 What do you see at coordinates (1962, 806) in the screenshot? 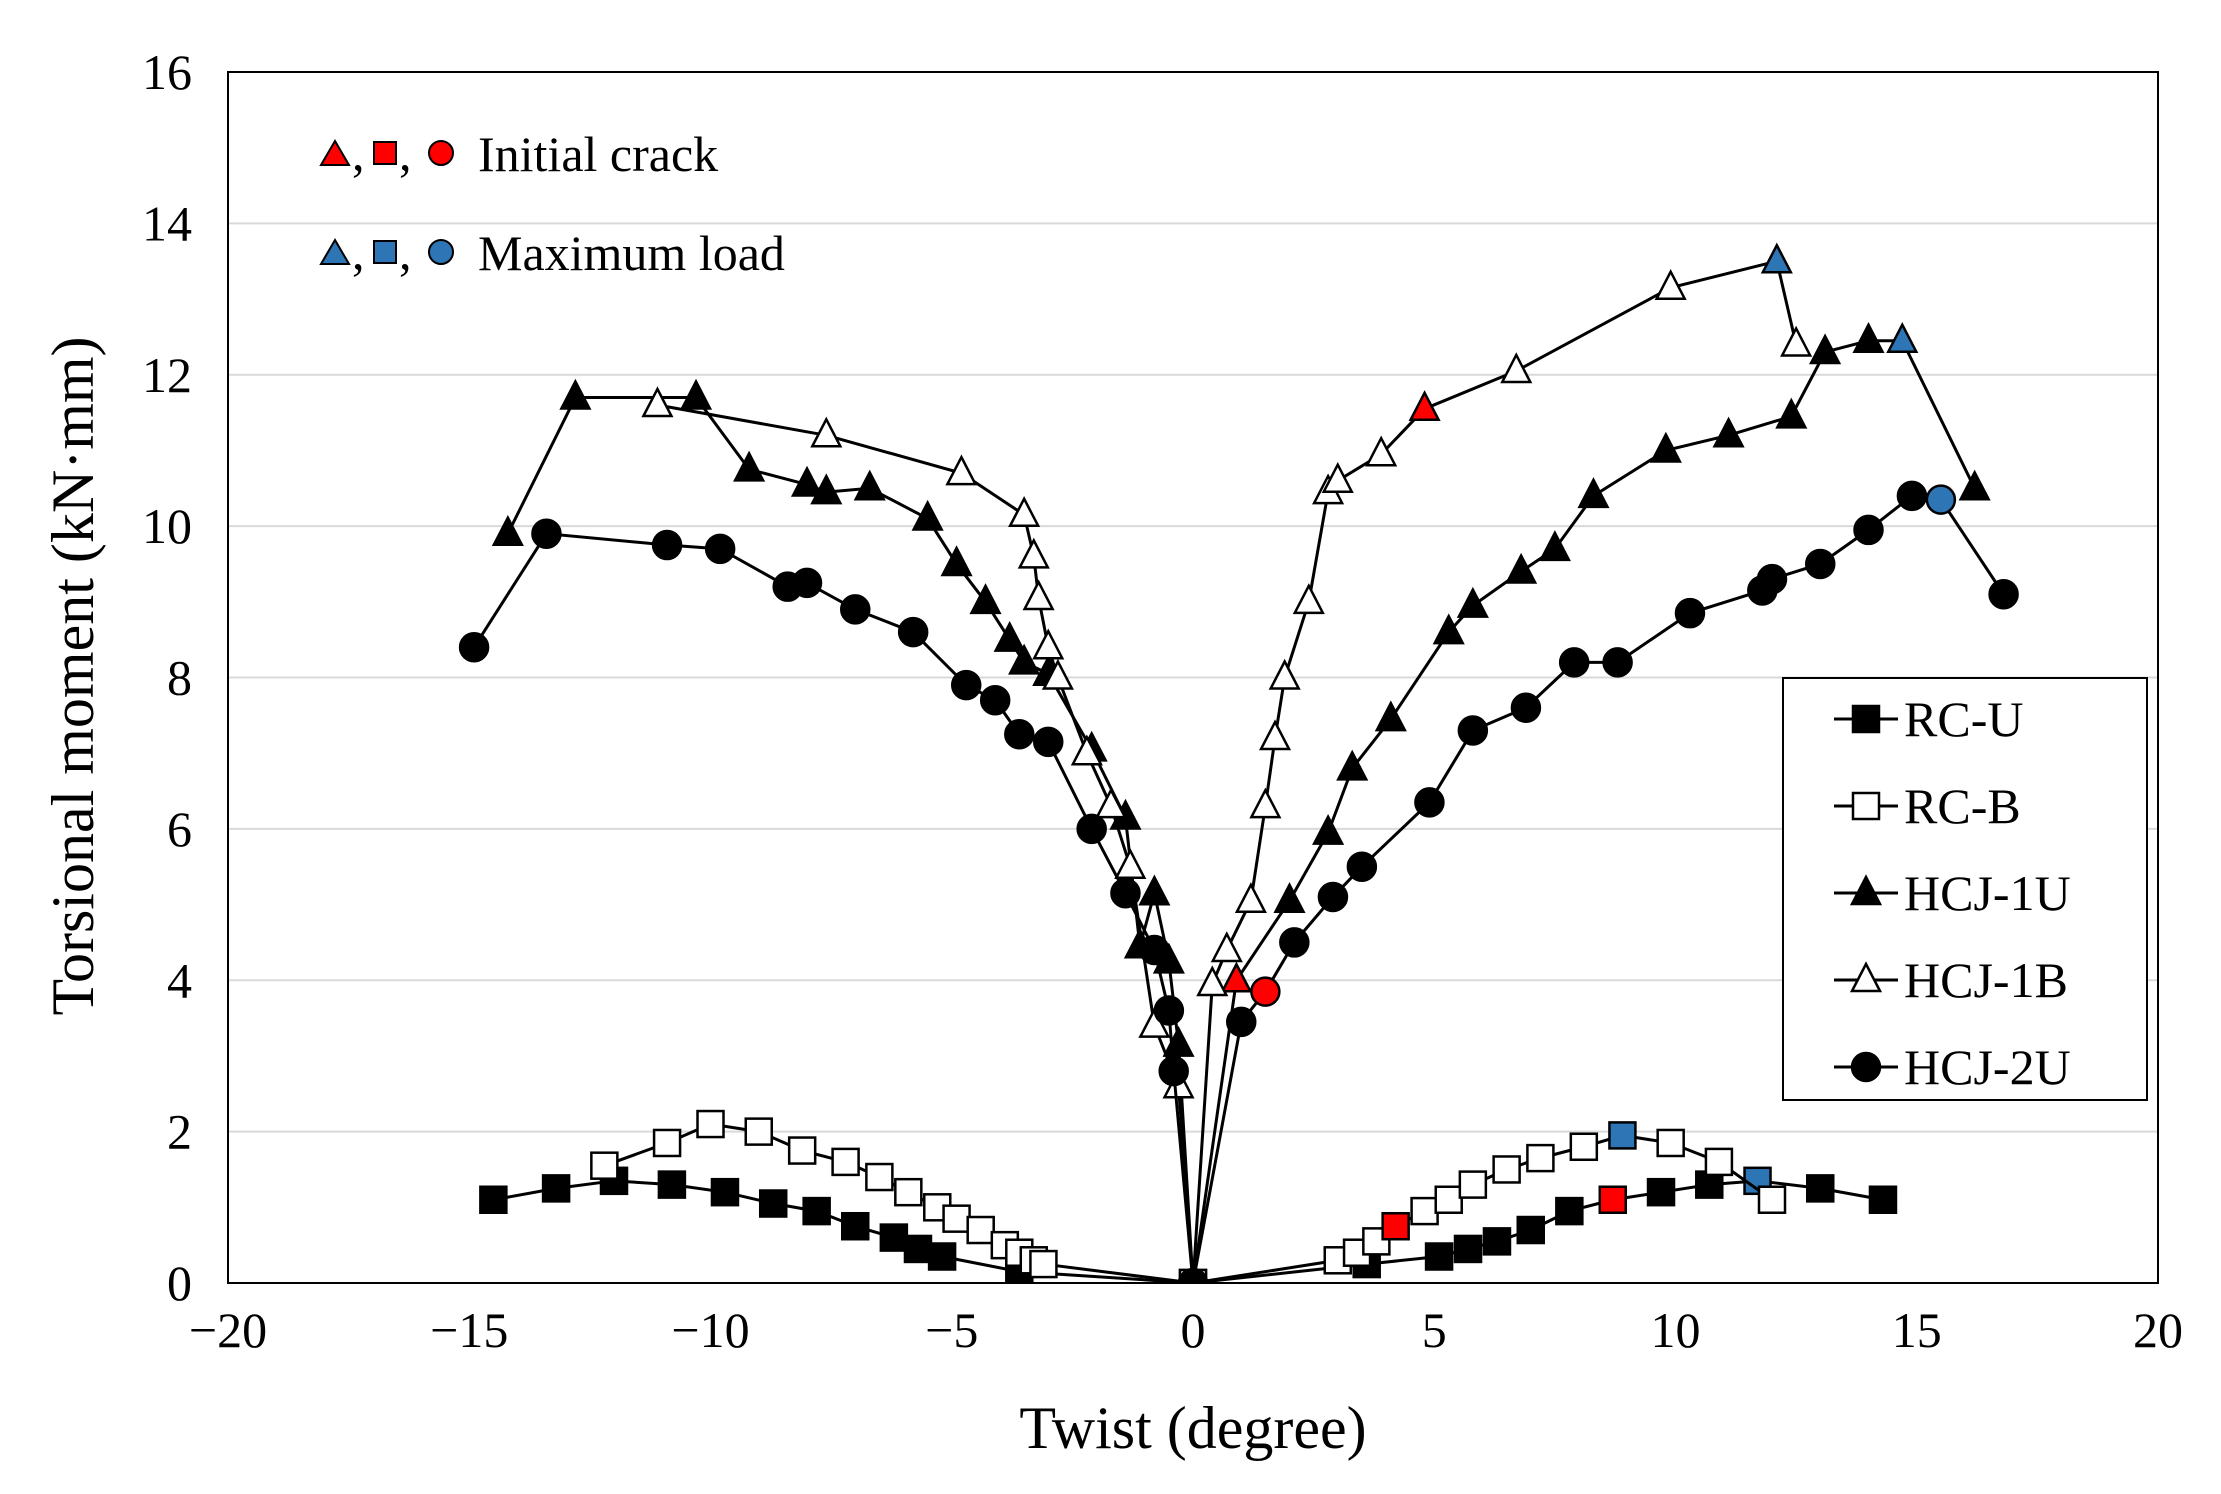
I see `legend-label: RC-B` at bounding box center [1962, 806].